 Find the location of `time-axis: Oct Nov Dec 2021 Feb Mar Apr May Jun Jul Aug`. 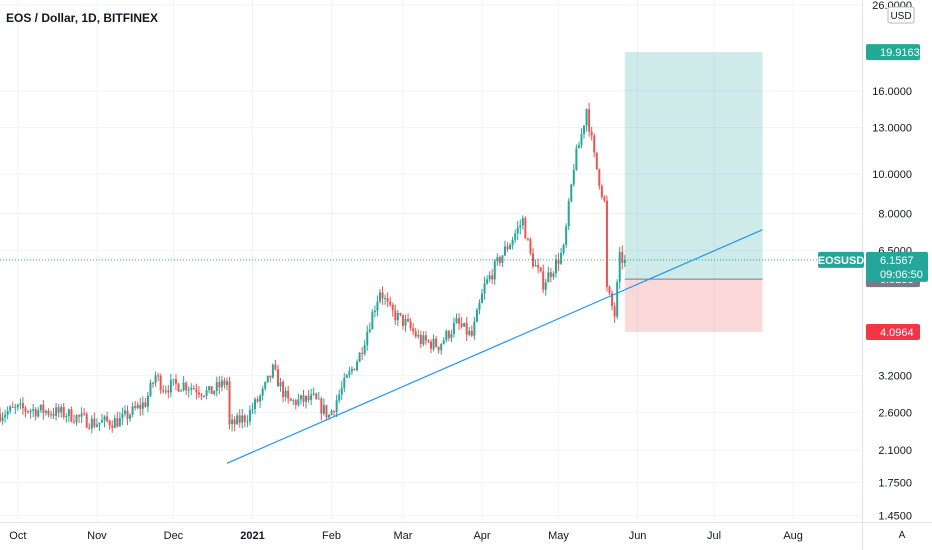

time-axis: Oct Nov Dec 2021 Feb Mar Apr May Jun Jul Aug is located at coordinates (406, 536).